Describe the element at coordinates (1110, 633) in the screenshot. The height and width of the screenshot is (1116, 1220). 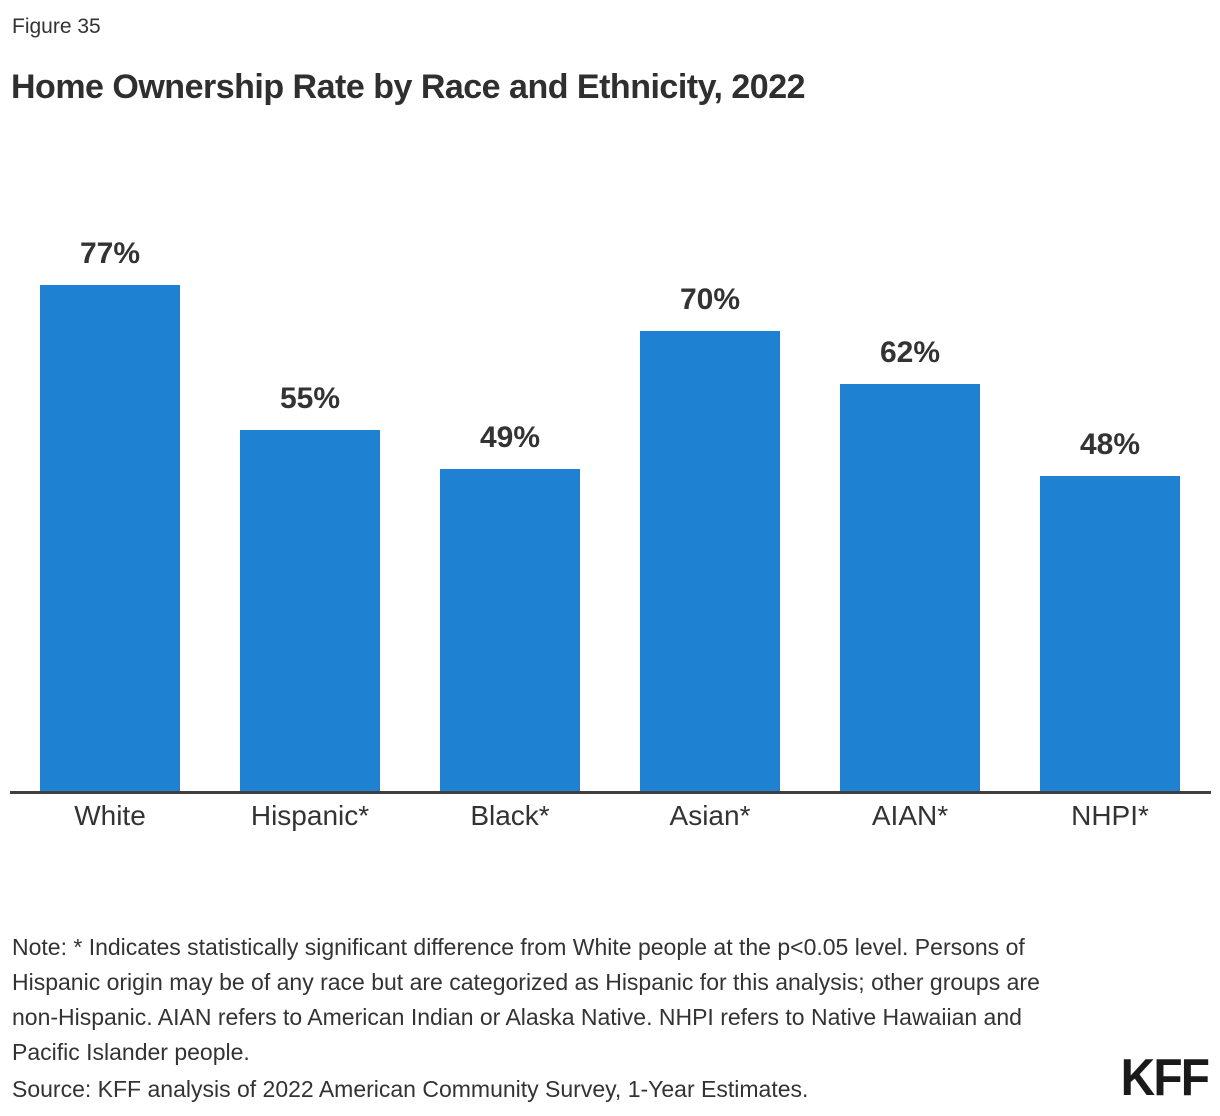
I see `bar-nhpi` at that location.